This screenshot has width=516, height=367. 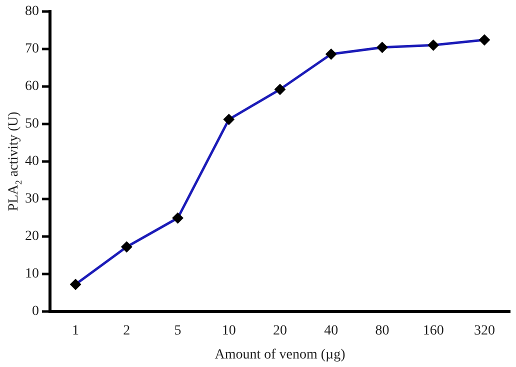 What do you see at coordinates (280, 330) in the screenshot?
I see `x-tick-label: 20` at bounding box center [280, 330].